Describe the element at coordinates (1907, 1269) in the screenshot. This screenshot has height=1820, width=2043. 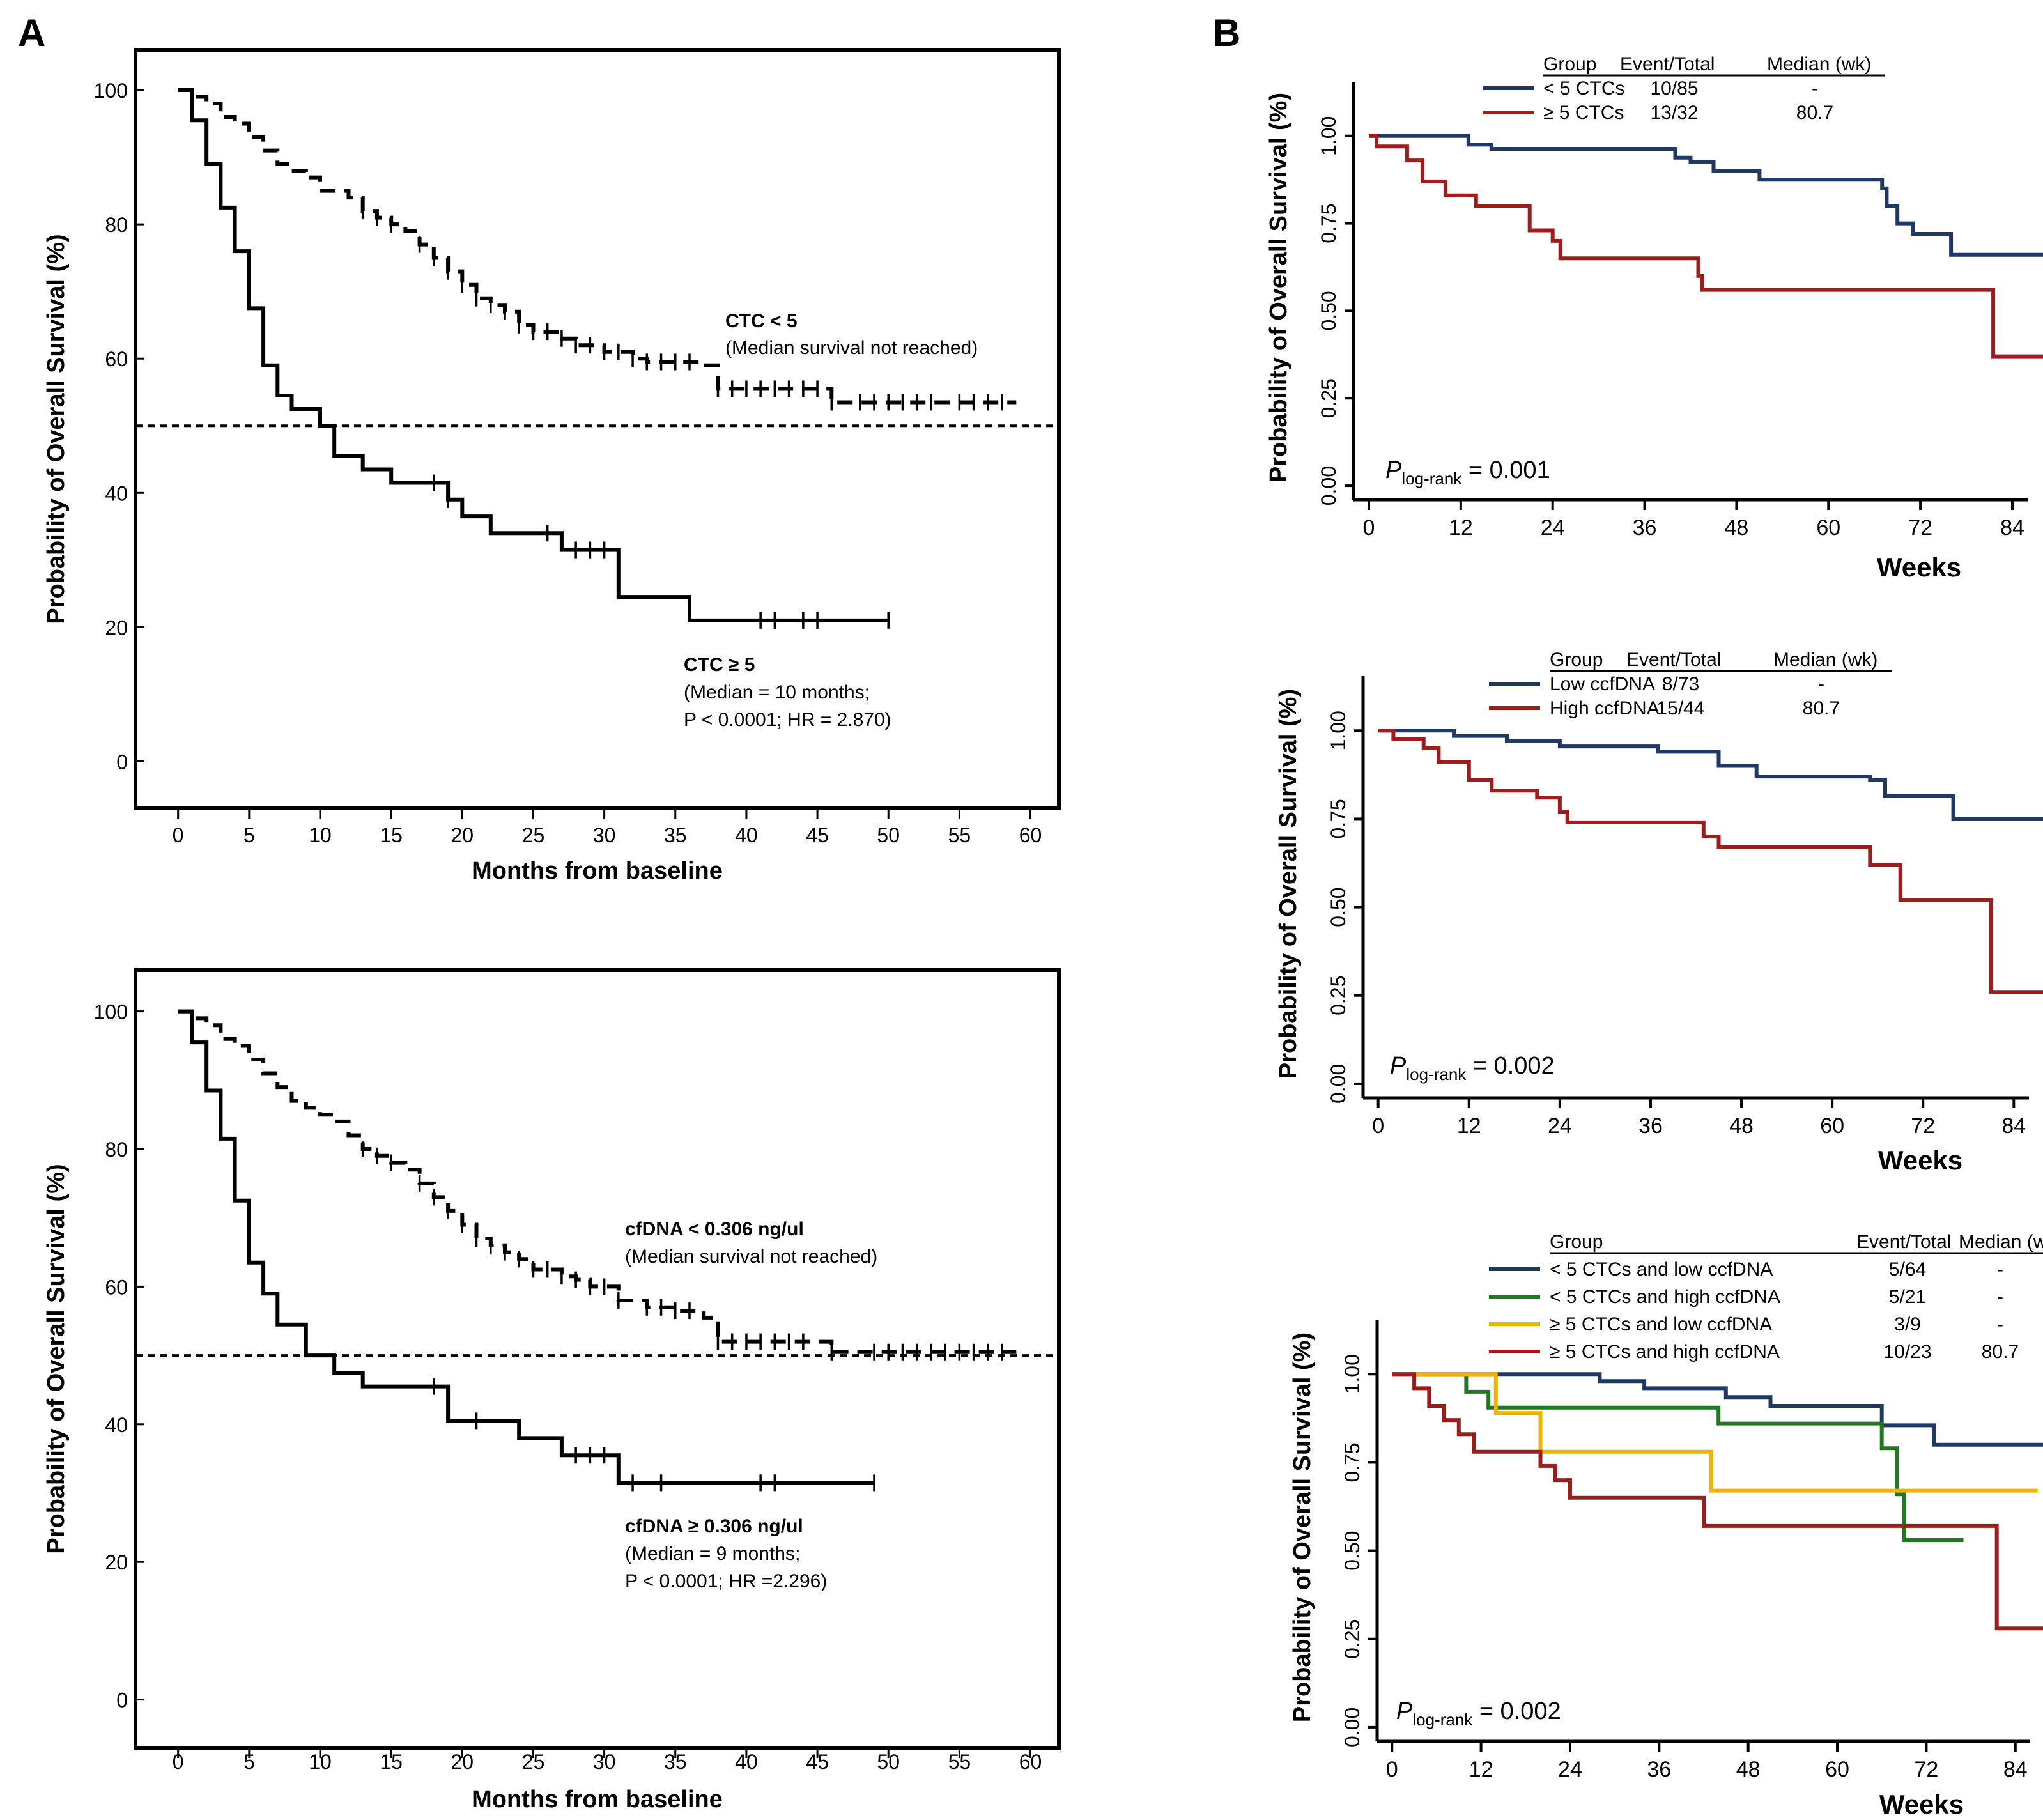
I see `legend-event-total: 5/64` at that location.